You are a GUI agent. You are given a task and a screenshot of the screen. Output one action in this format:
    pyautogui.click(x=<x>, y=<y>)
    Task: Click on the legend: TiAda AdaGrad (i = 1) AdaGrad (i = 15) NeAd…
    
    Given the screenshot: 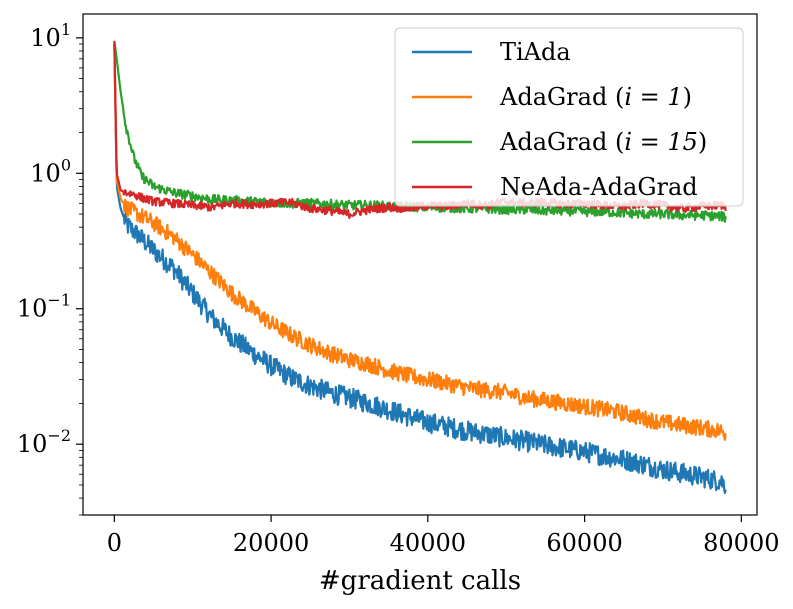 What is the action you would take?
    pyautogui.click(x=569, y=117)
    